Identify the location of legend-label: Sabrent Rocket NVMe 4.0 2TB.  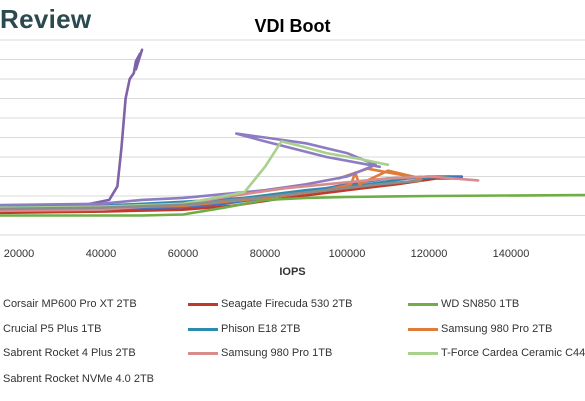
(79, 379).